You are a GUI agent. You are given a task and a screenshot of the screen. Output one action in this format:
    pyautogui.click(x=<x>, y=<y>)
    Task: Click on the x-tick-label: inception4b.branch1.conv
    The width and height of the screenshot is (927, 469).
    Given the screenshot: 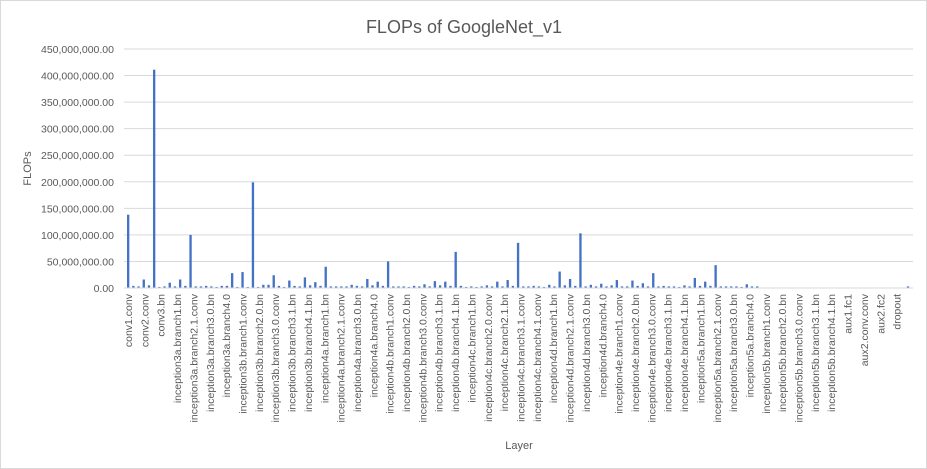 What is the action you would take?
    pyautogui.click(x=391, y=353)
    